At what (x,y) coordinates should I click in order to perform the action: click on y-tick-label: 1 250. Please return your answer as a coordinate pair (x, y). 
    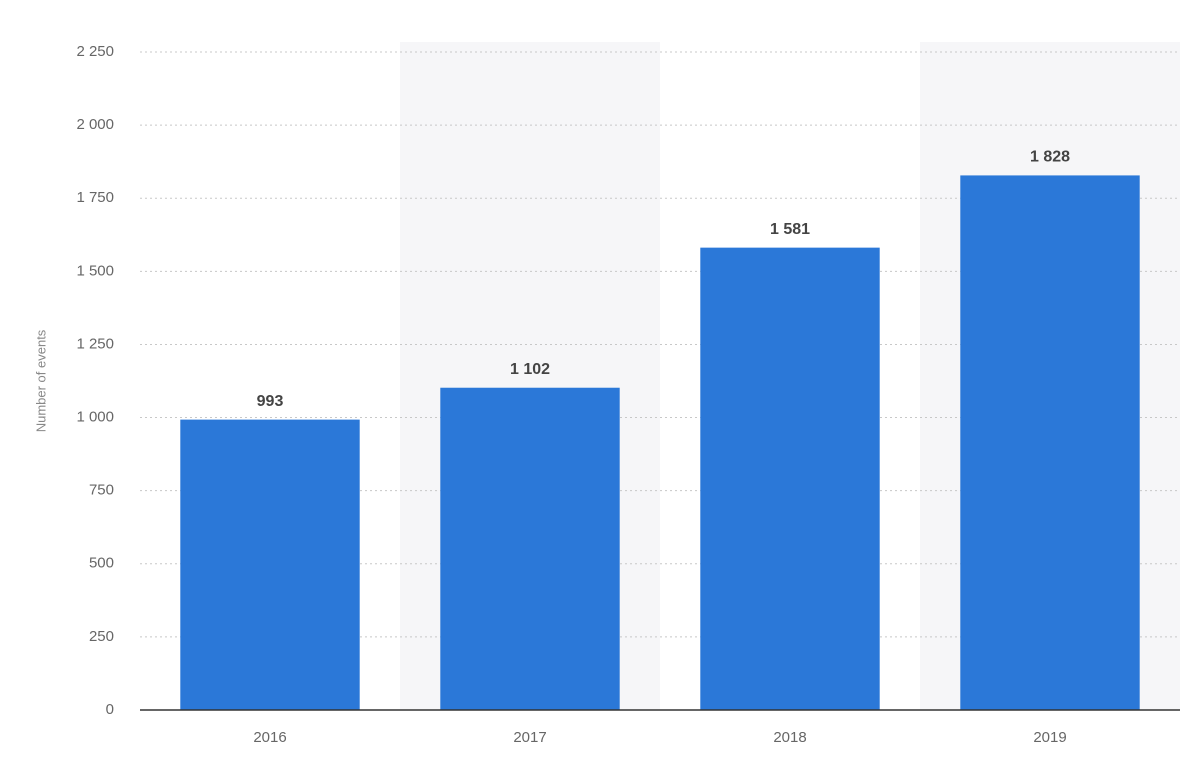
    Looking at the image, I should click on (95, 343).